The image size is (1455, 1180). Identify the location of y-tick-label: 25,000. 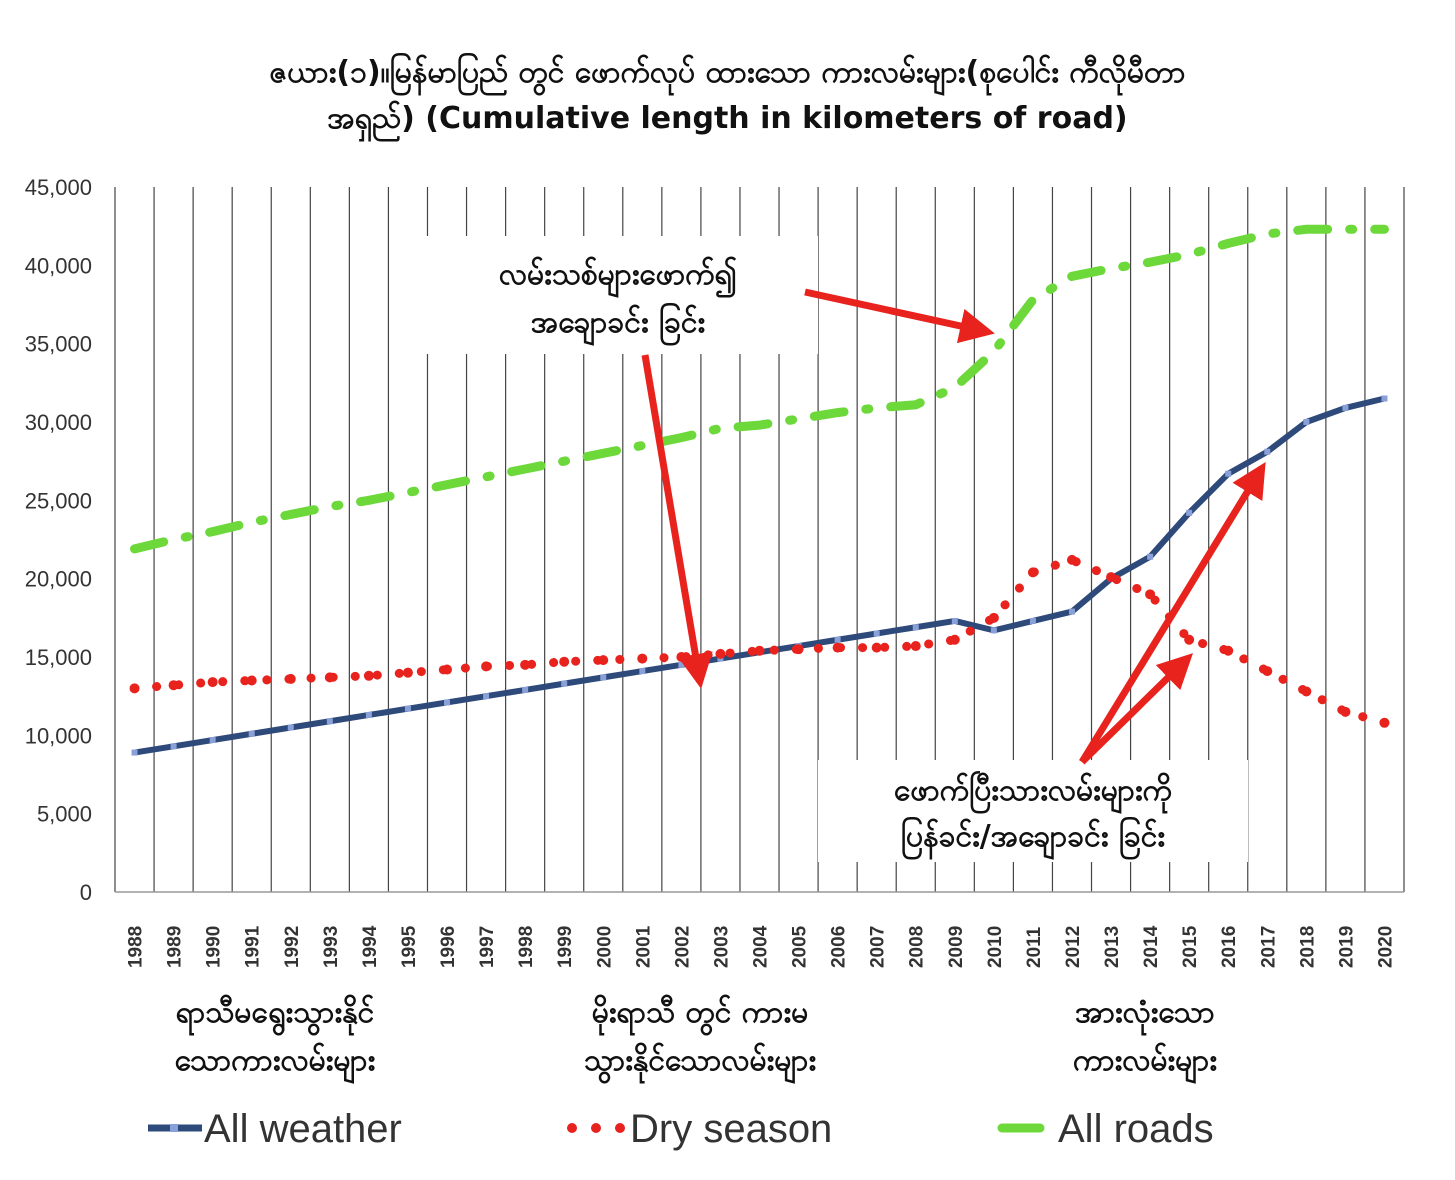
(58, 500).